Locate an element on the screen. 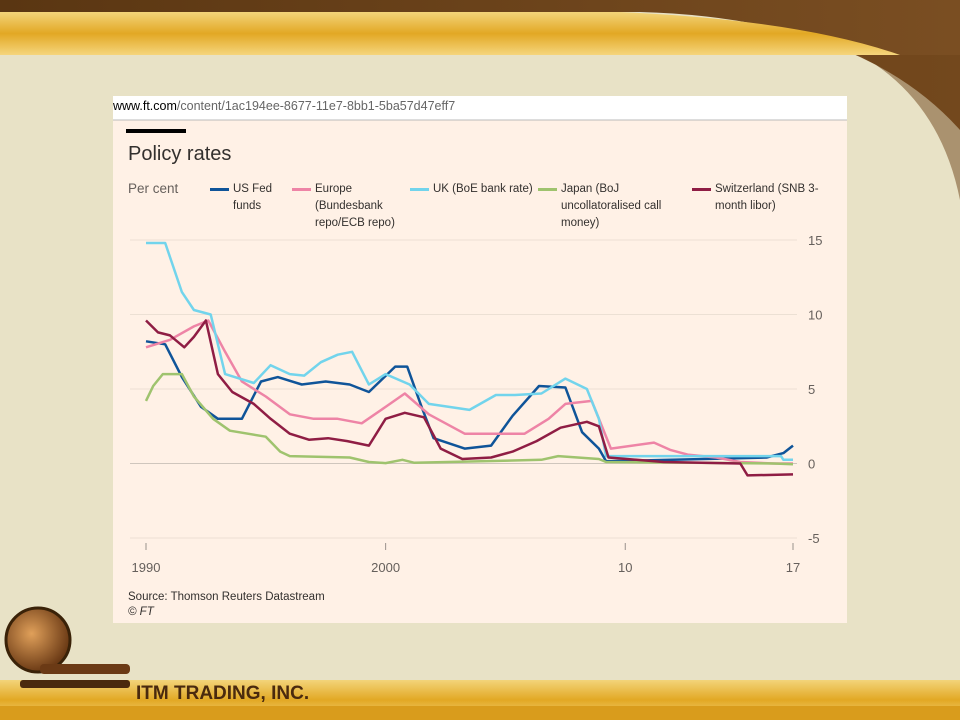  source: Source: Thomson Reuters Datastream is located at coordinates (226, 597).